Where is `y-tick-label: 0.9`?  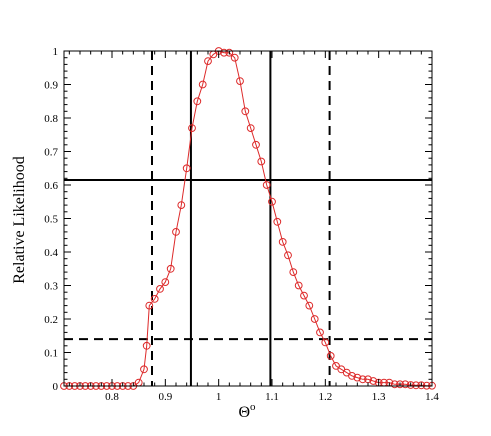
y-tick-label: 0.9 is located at coordinates (51, 86).